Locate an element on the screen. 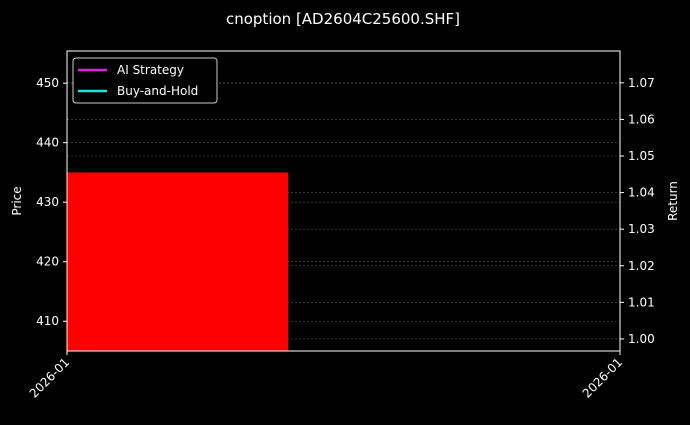 The image size is (690, 425). y-axis-label: Price is located at coordinates (17, 200).